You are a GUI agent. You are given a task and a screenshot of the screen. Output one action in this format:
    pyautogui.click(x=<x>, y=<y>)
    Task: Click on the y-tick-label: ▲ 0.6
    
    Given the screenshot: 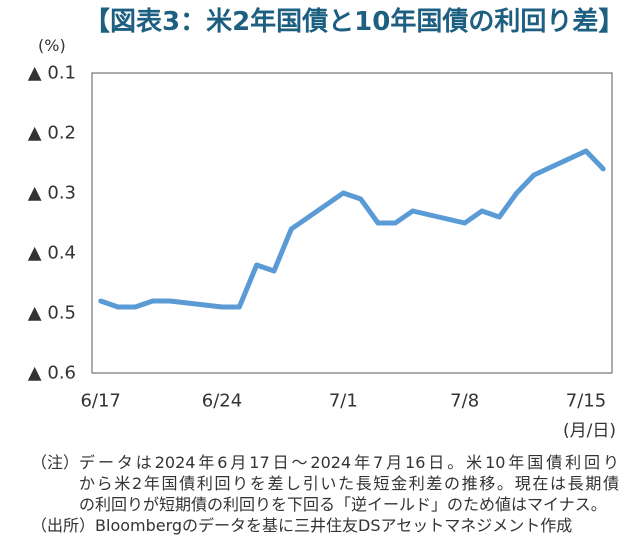 What is the action you would take?
    pyautogui.click(x=52, y=373)
    